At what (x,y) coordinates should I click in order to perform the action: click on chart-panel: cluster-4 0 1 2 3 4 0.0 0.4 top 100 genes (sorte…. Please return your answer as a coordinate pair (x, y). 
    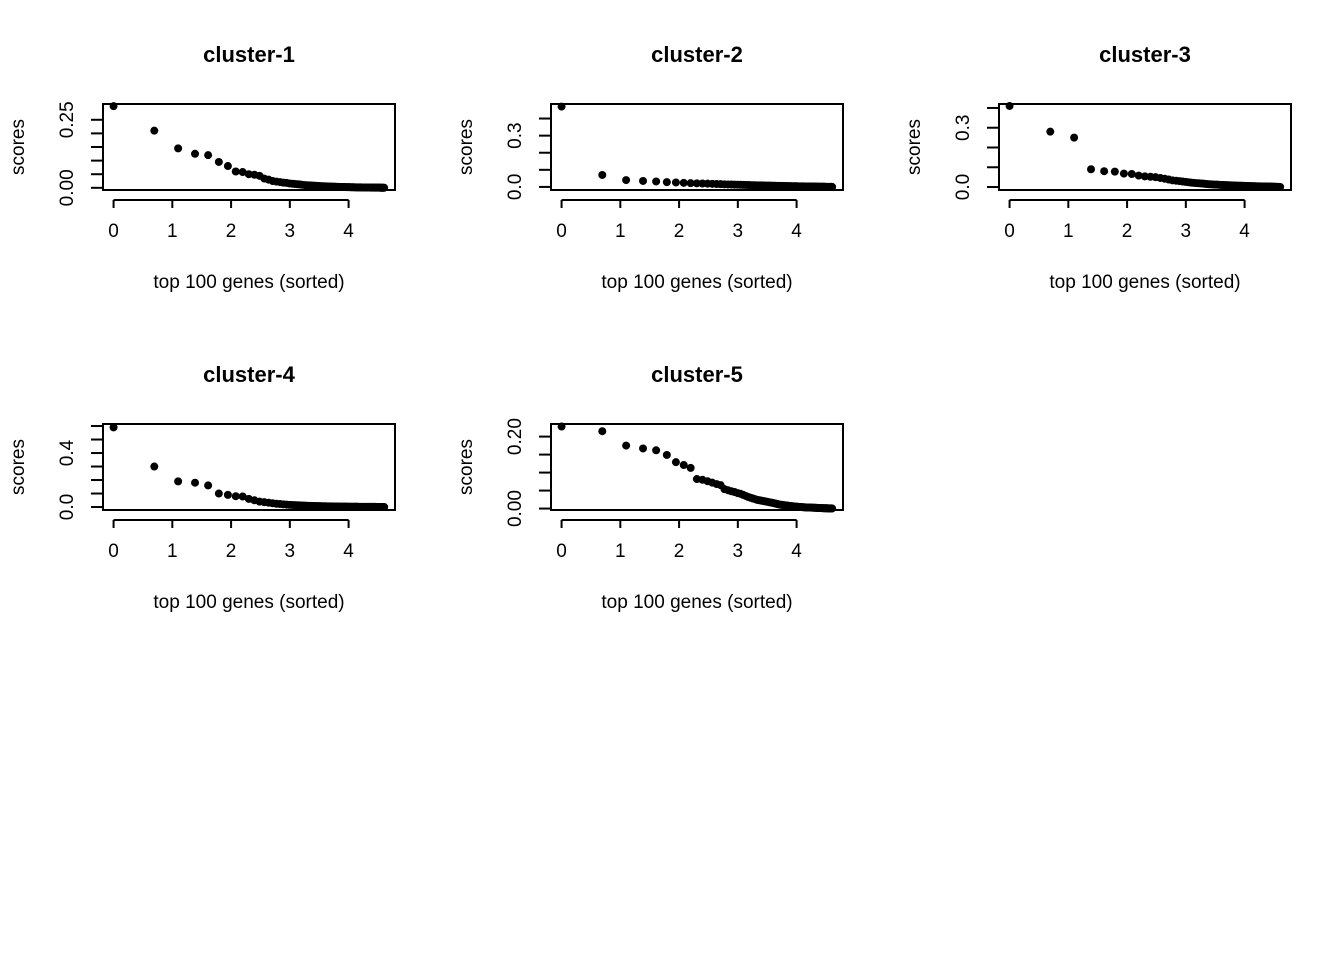
    Looking at the image, I should click on (202, 487).